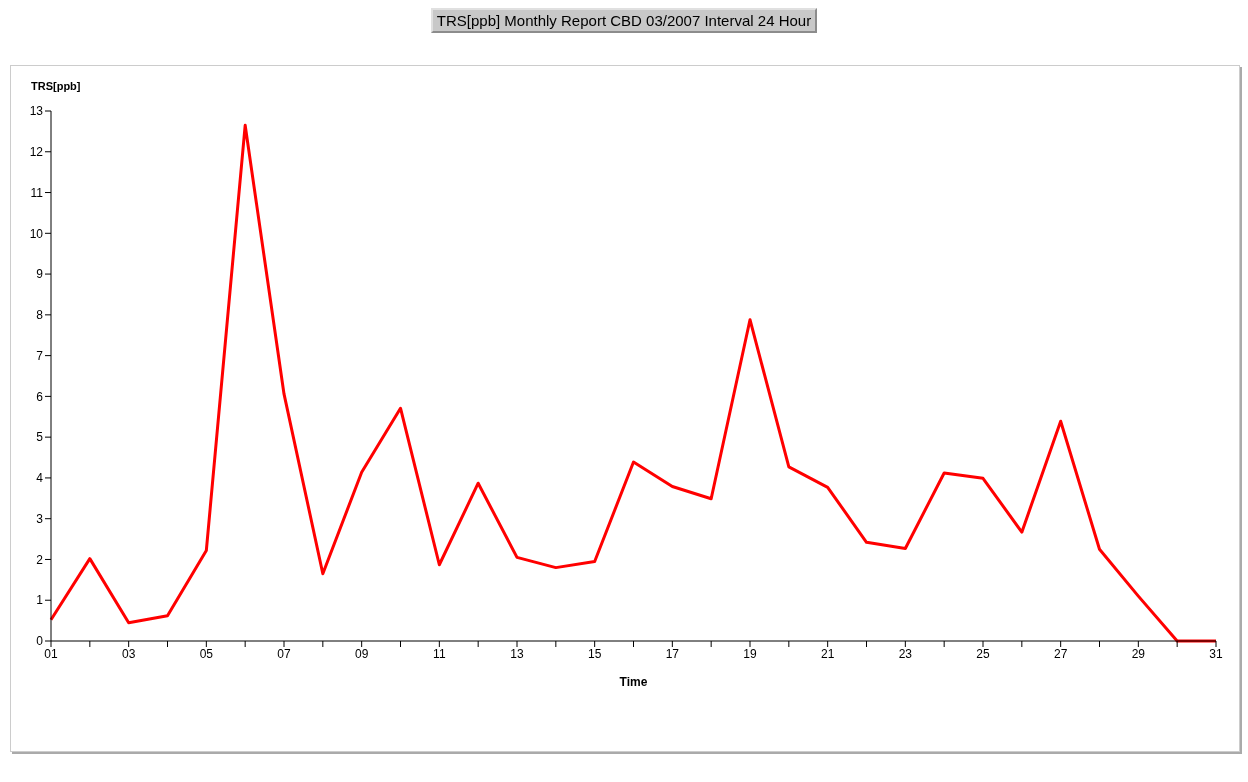 The width and height of the screenshot is (1248, 782). What do you see at coordinates (361, 653) in the screenshot?
I see `x-tick-label: 09` at bounding box center [361, 653].